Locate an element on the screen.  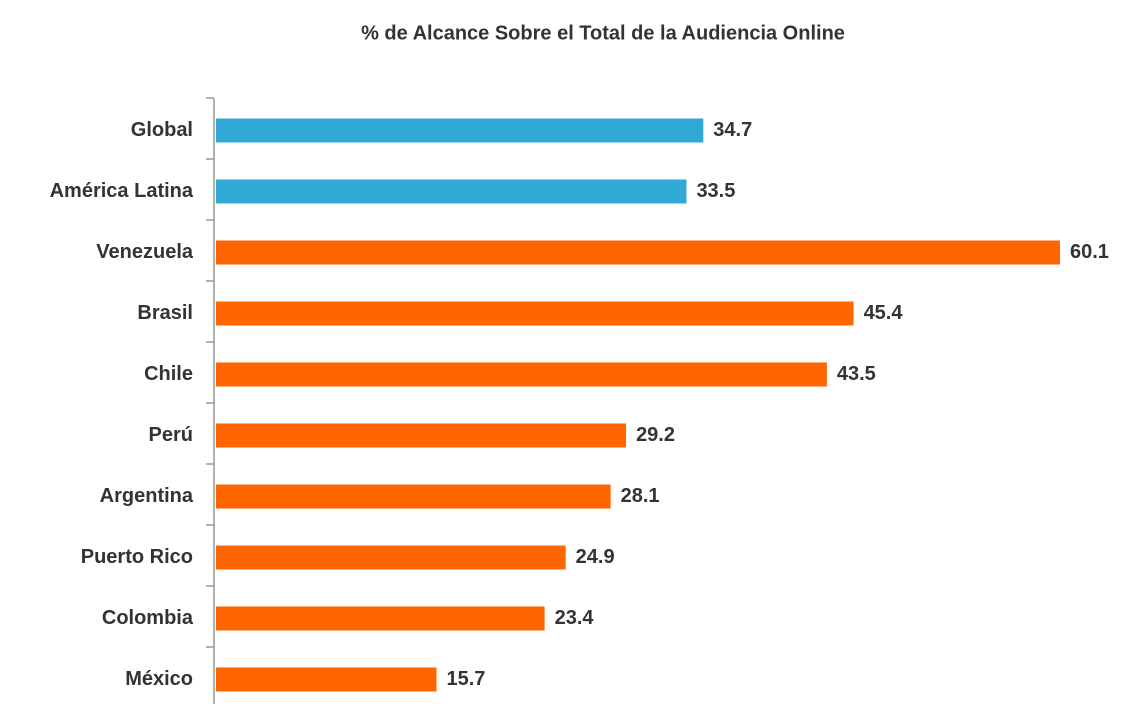
value-label: 43.5 is located at coordinates (856, 374).